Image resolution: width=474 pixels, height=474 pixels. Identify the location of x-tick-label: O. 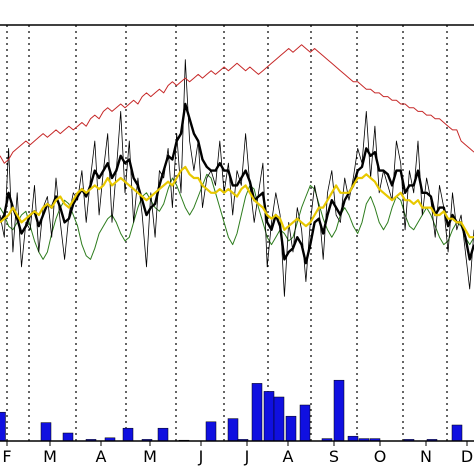
(380, 456).